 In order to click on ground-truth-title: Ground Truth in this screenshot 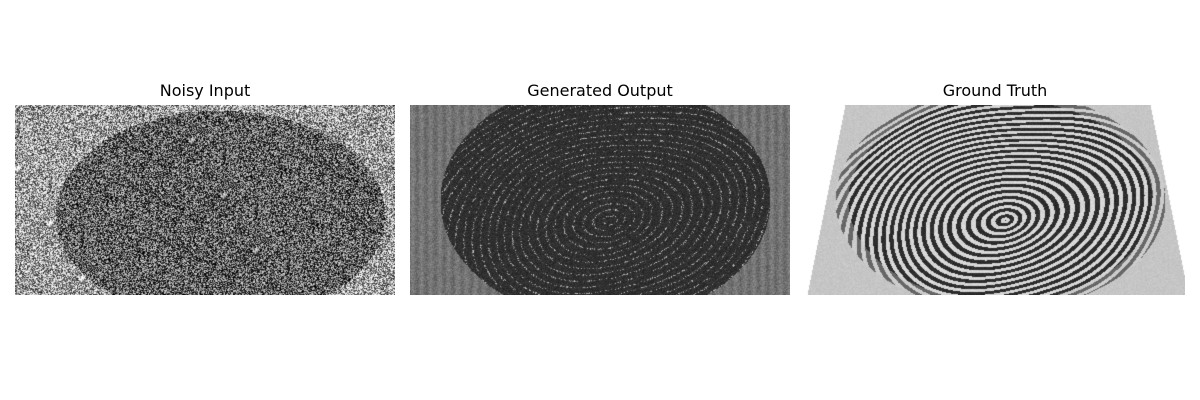, I will do `click(995, 90)`.